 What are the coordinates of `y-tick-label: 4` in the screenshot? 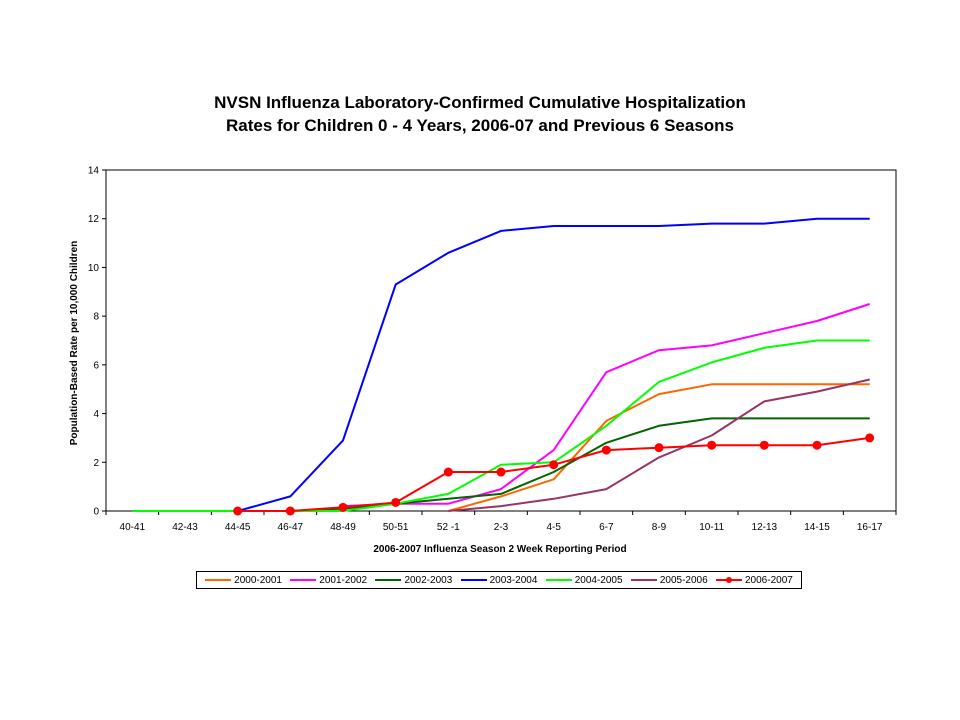 It's located at (96, 414).